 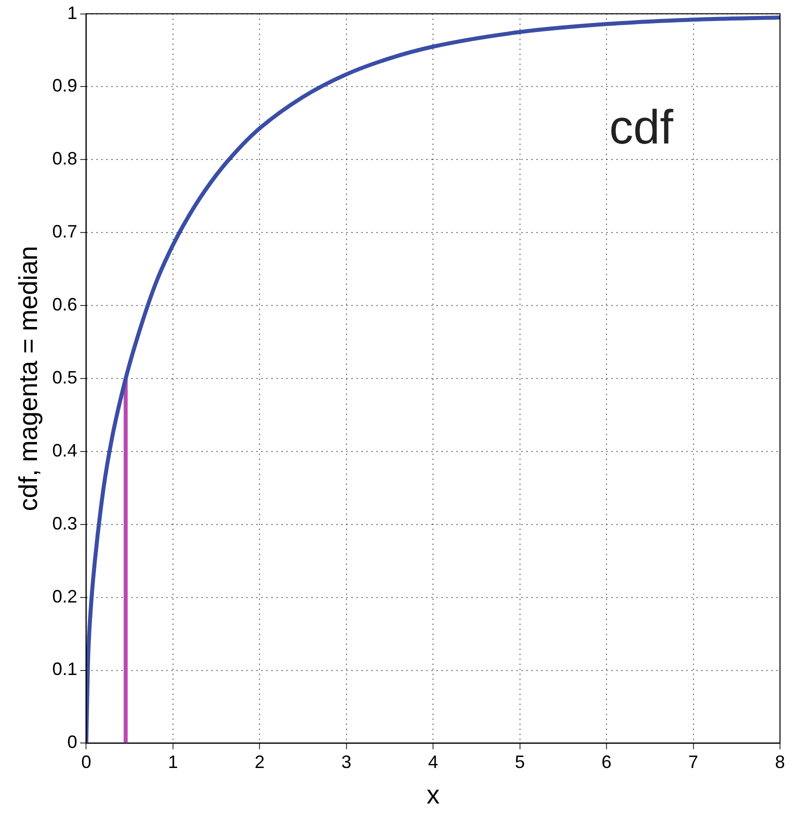 What do you see at coordinates (346, 762) in the screenshot?
I see `x-tick-label: 3` at bounding box center [346, 762].